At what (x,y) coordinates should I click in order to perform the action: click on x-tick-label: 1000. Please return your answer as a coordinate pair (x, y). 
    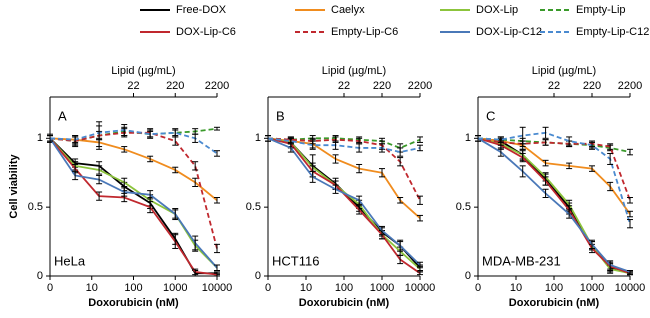
    Looking at the image, I should click on (382, 288).